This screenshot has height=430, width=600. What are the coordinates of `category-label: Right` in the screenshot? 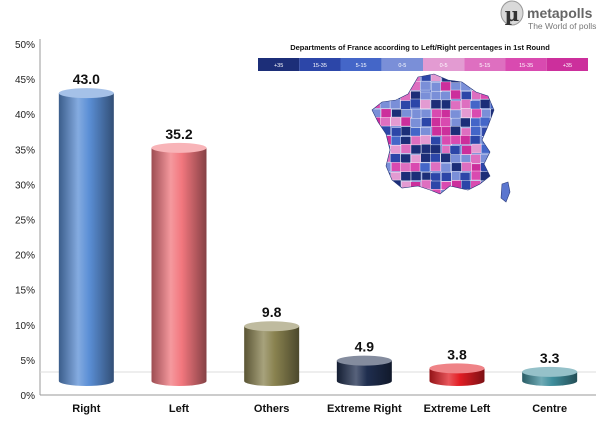 It's located at (86, 409).